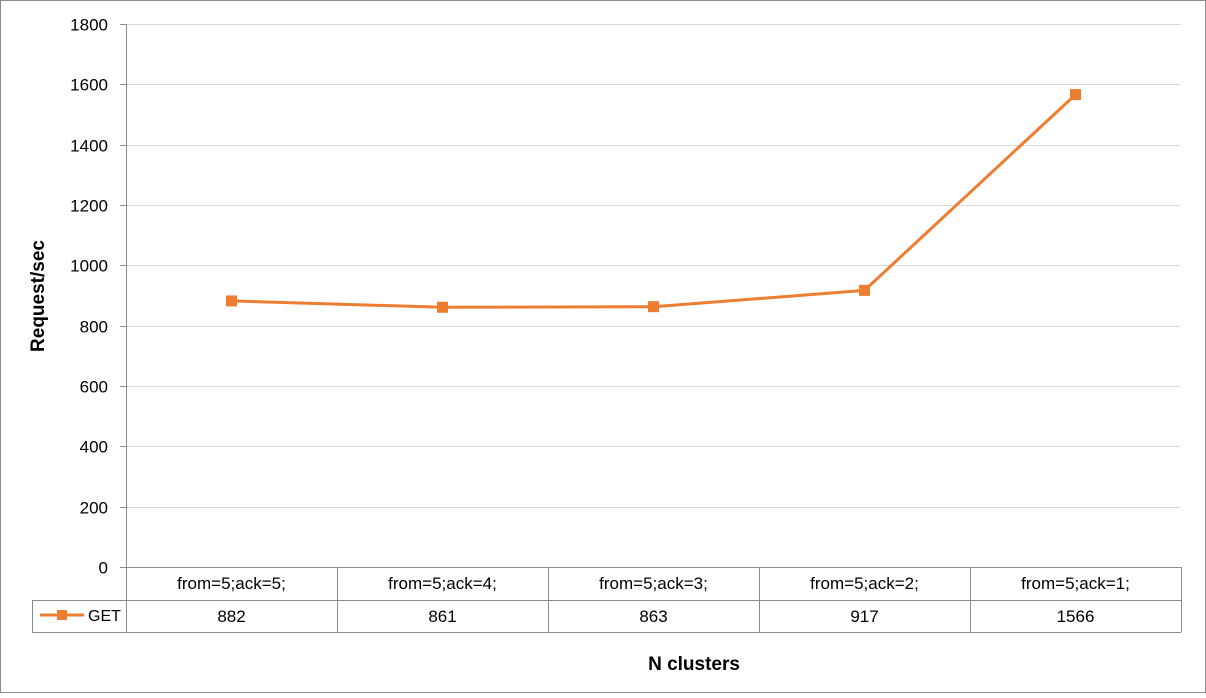 The width and height of the screenshot is (1206, 698). I want to click on x-category-label: from=5;ack=3;, so click(653, 583).